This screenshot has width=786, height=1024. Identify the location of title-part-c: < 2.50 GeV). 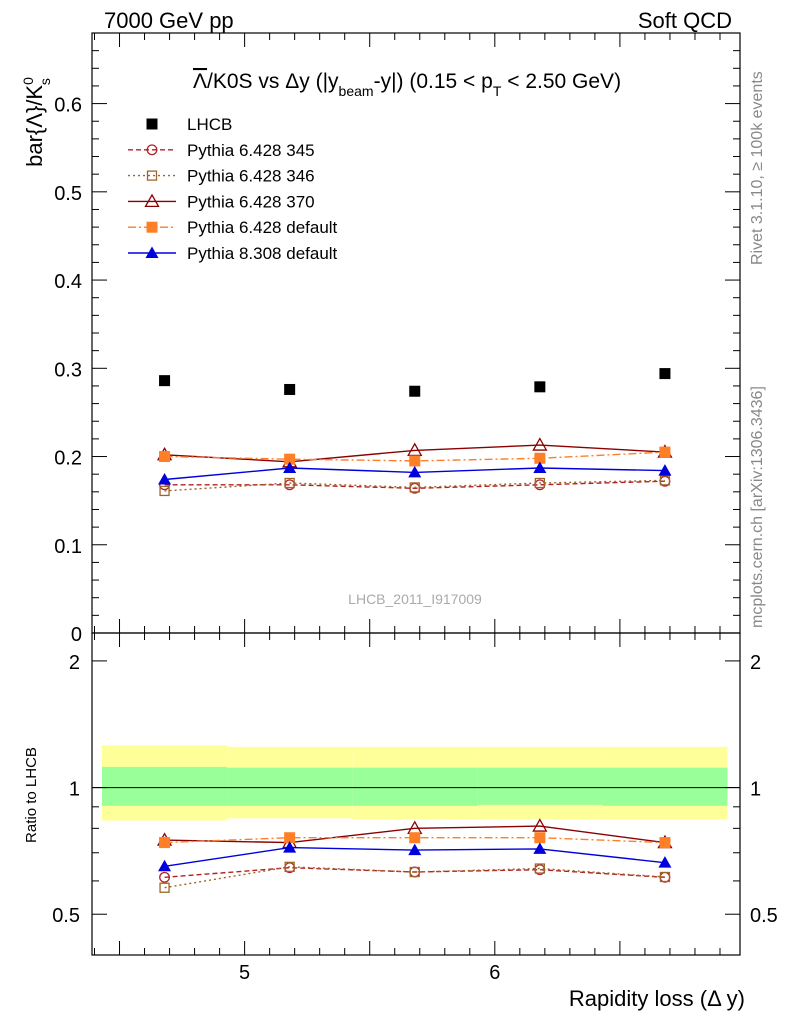
(561, 81).